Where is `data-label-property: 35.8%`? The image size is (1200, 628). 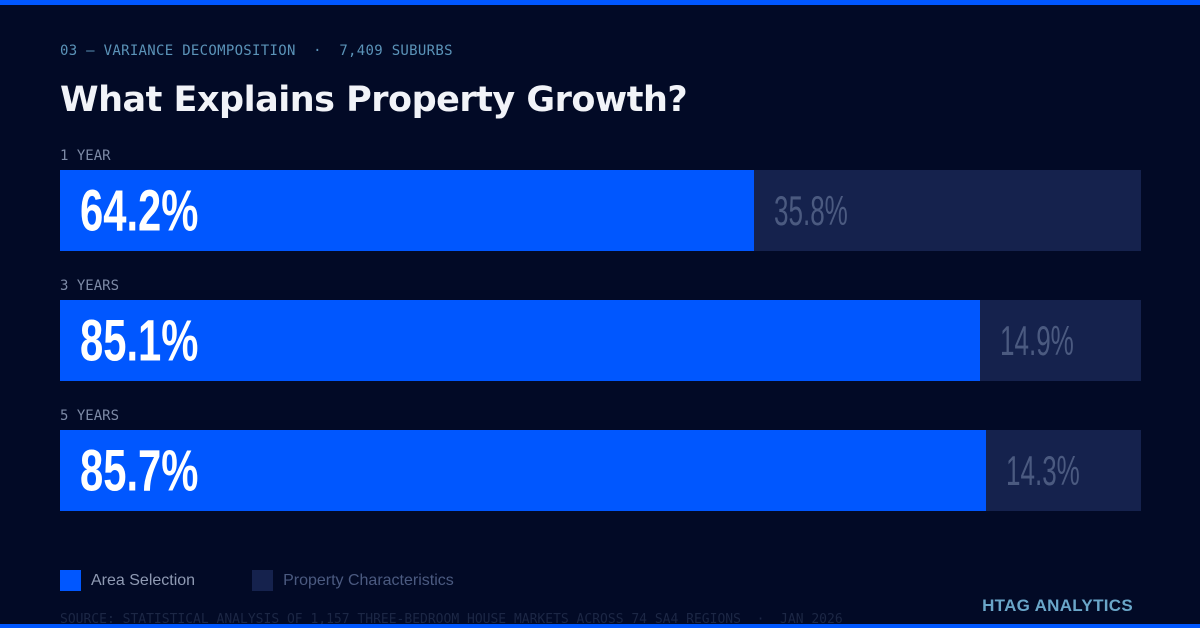
data-label-property: 35.8% is located at coordinates (811, 210).